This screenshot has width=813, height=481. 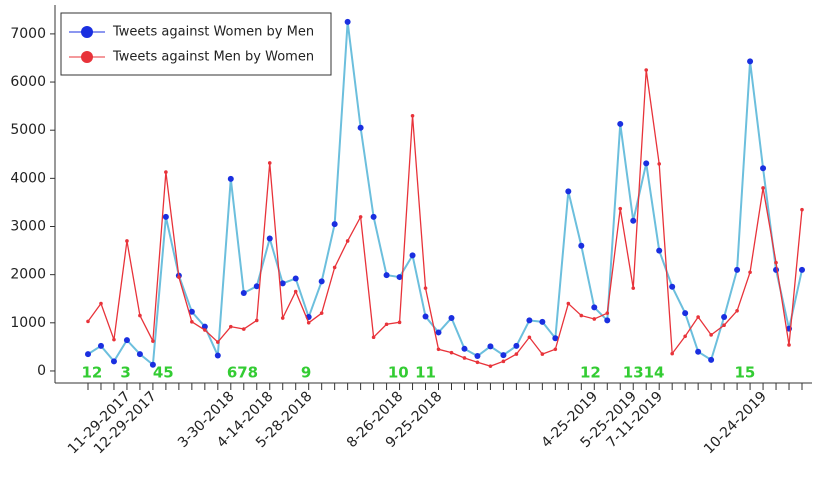 I want to click on annotation: 678, so click(x=242, y=373).